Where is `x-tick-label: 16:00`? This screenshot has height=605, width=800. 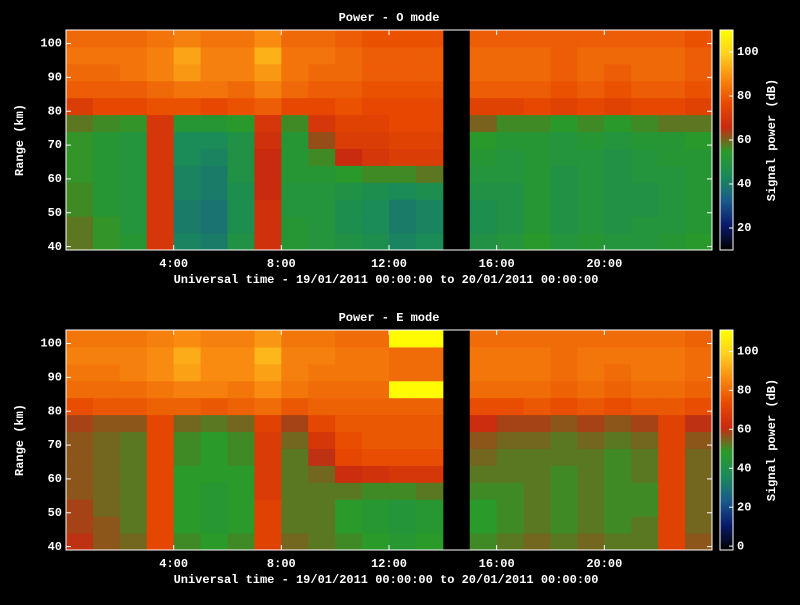
x-tick-label: 16:00 is located at coordinates (497, 264).